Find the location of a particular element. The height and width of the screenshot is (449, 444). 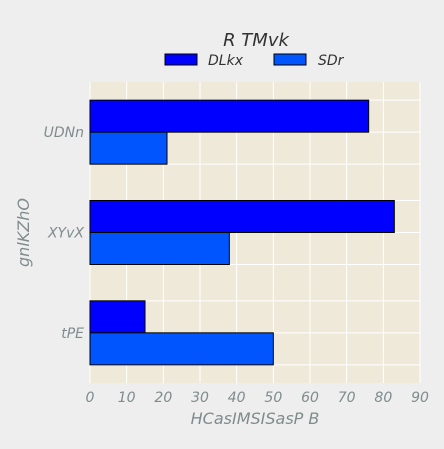

chart-title: R TMvk is located at coordinates (256, 40).